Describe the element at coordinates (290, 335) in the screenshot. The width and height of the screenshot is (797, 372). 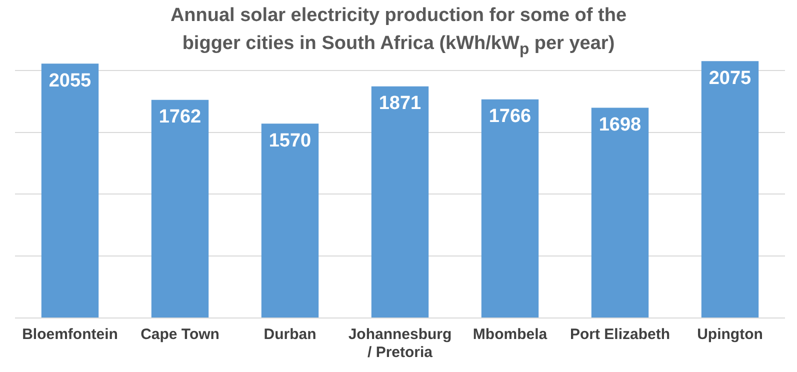
I see `x-tick-label: Durban` at that location.